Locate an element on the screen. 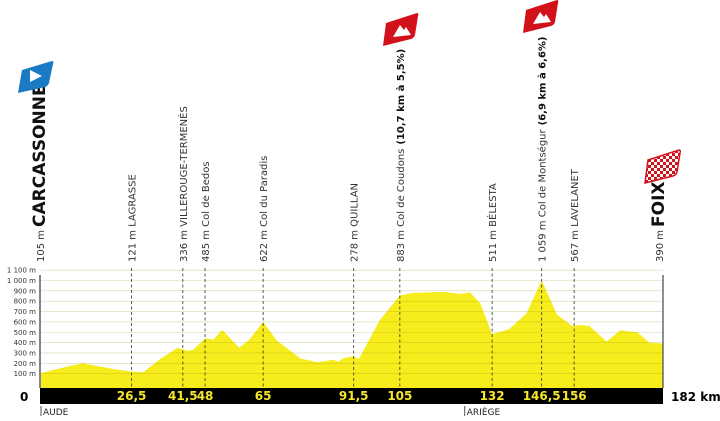 This screenshot has height=421, width=720. waypoint-text: 121 m LAGRASSE is located at coordinates (133, 218).